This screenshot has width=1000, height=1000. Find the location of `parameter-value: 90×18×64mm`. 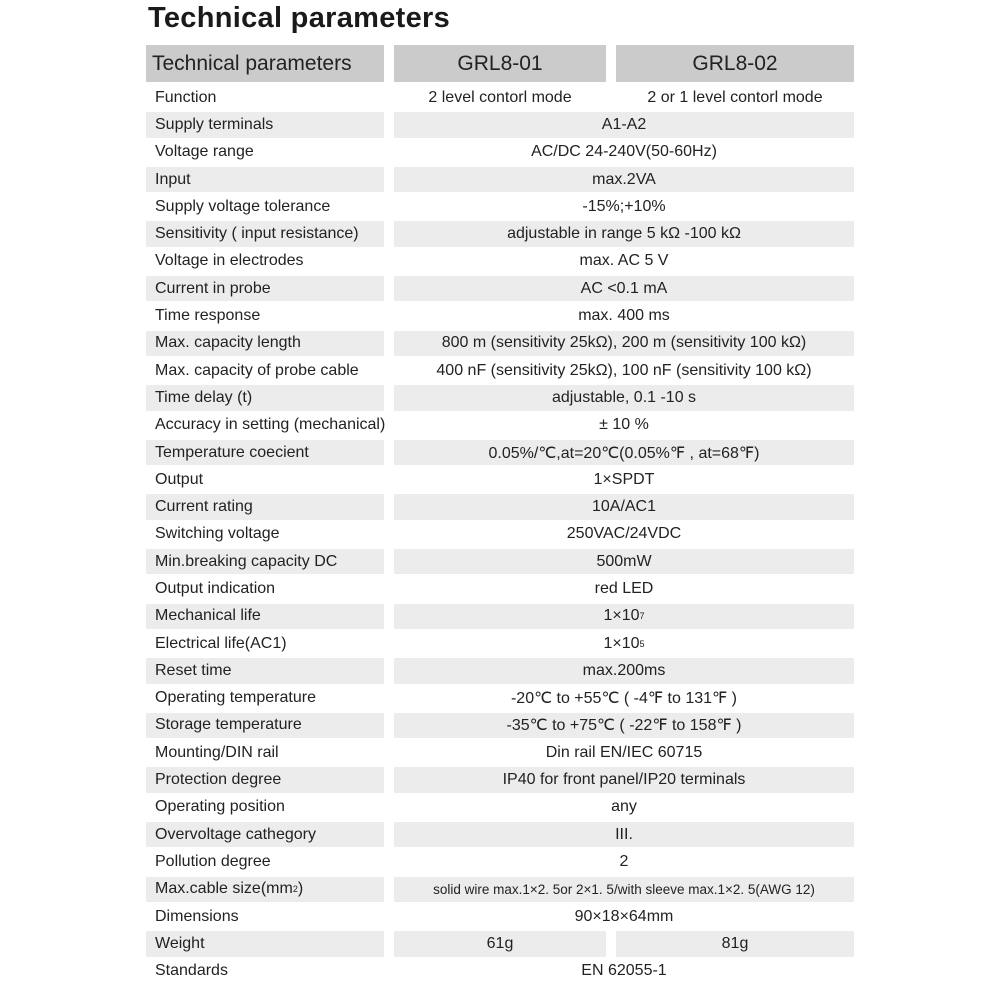

parameter-value: 90×18×64mm is located at coordinates (624, 916).